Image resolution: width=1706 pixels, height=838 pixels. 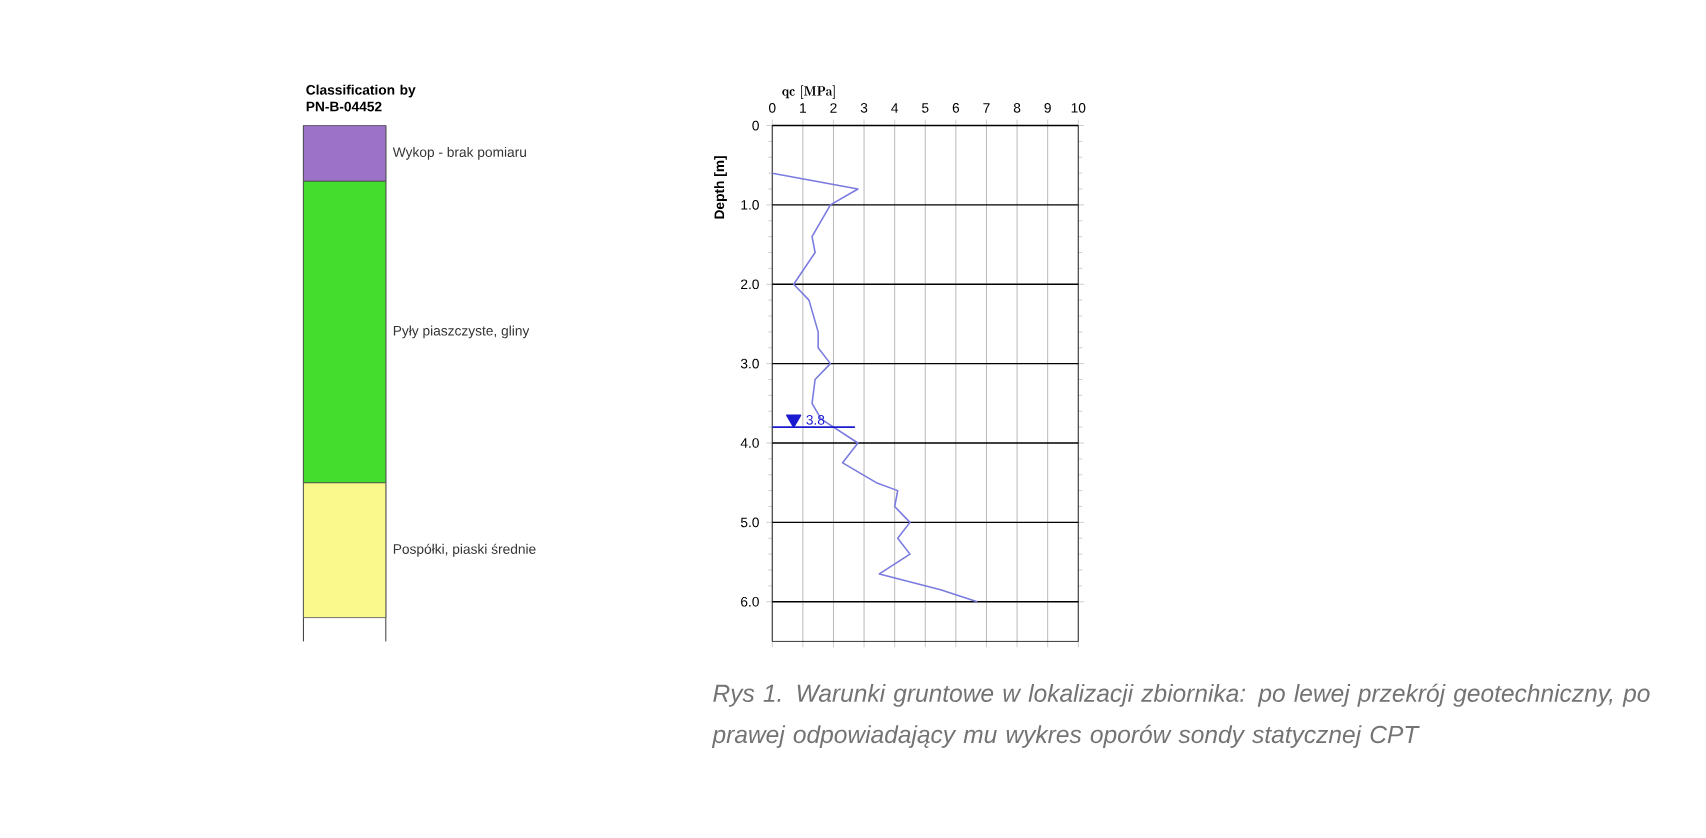 What do you see at coordinates (875, 387) in the screenshot?
I see `line-series` at bounding box center [875, 387].